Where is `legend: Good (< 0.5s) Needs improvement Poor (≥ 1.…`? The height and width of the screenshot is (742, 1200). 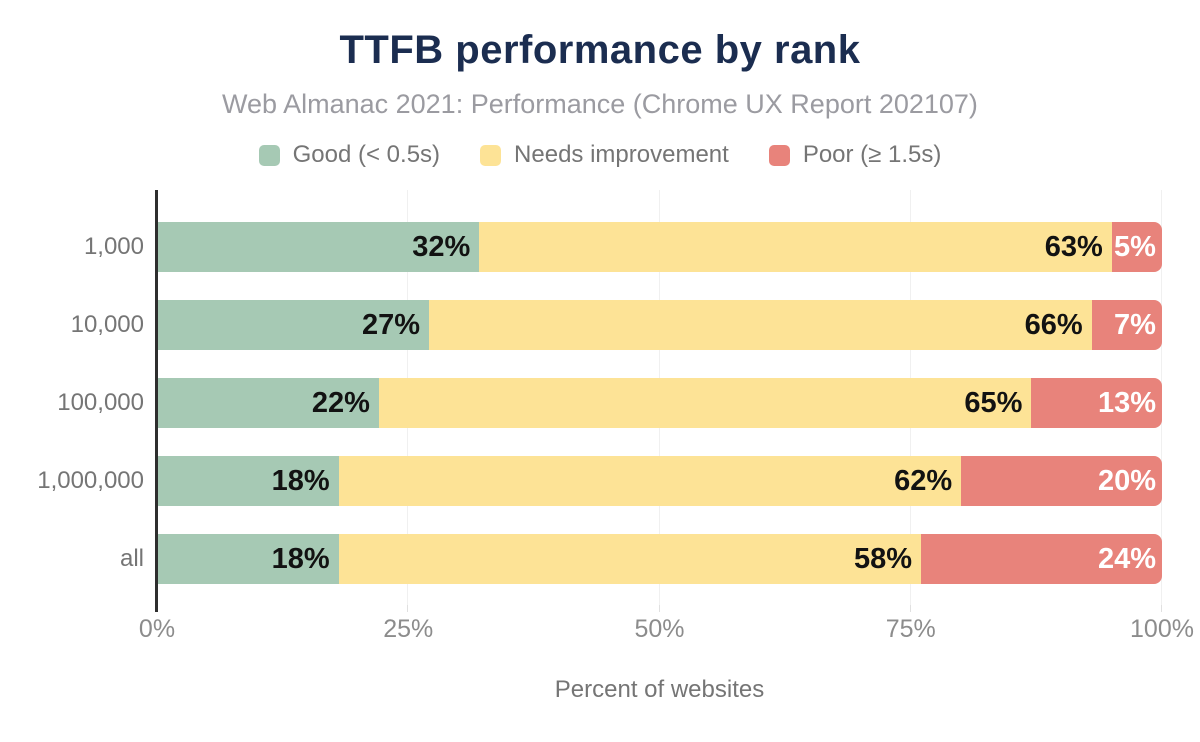 legend: Good (< 0.5s) Needs improvement Poor (≥ 1.… is located at coordinates (600, 155).